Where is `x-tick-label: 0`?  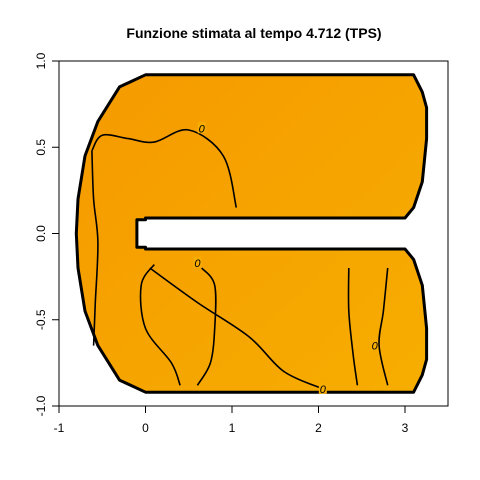
x-tick-label: 0 is located at coordinates (145, 428).